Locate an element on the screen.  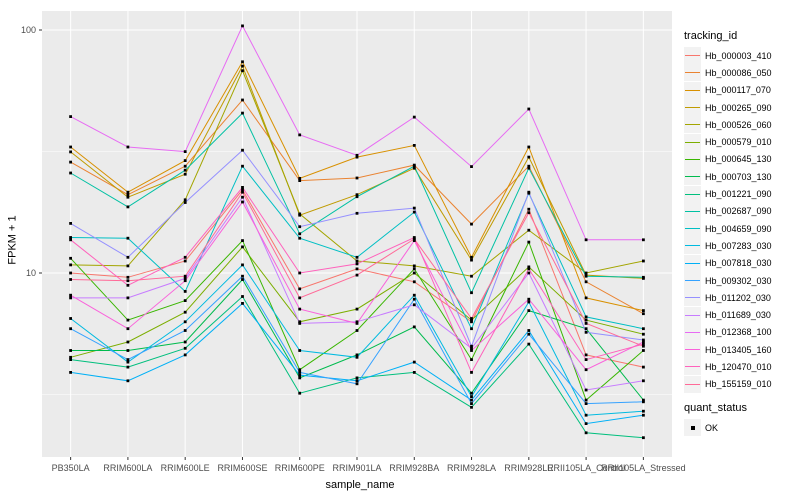
legend-item-label: Hb_120470_010 is located at coordinates (738, 366).